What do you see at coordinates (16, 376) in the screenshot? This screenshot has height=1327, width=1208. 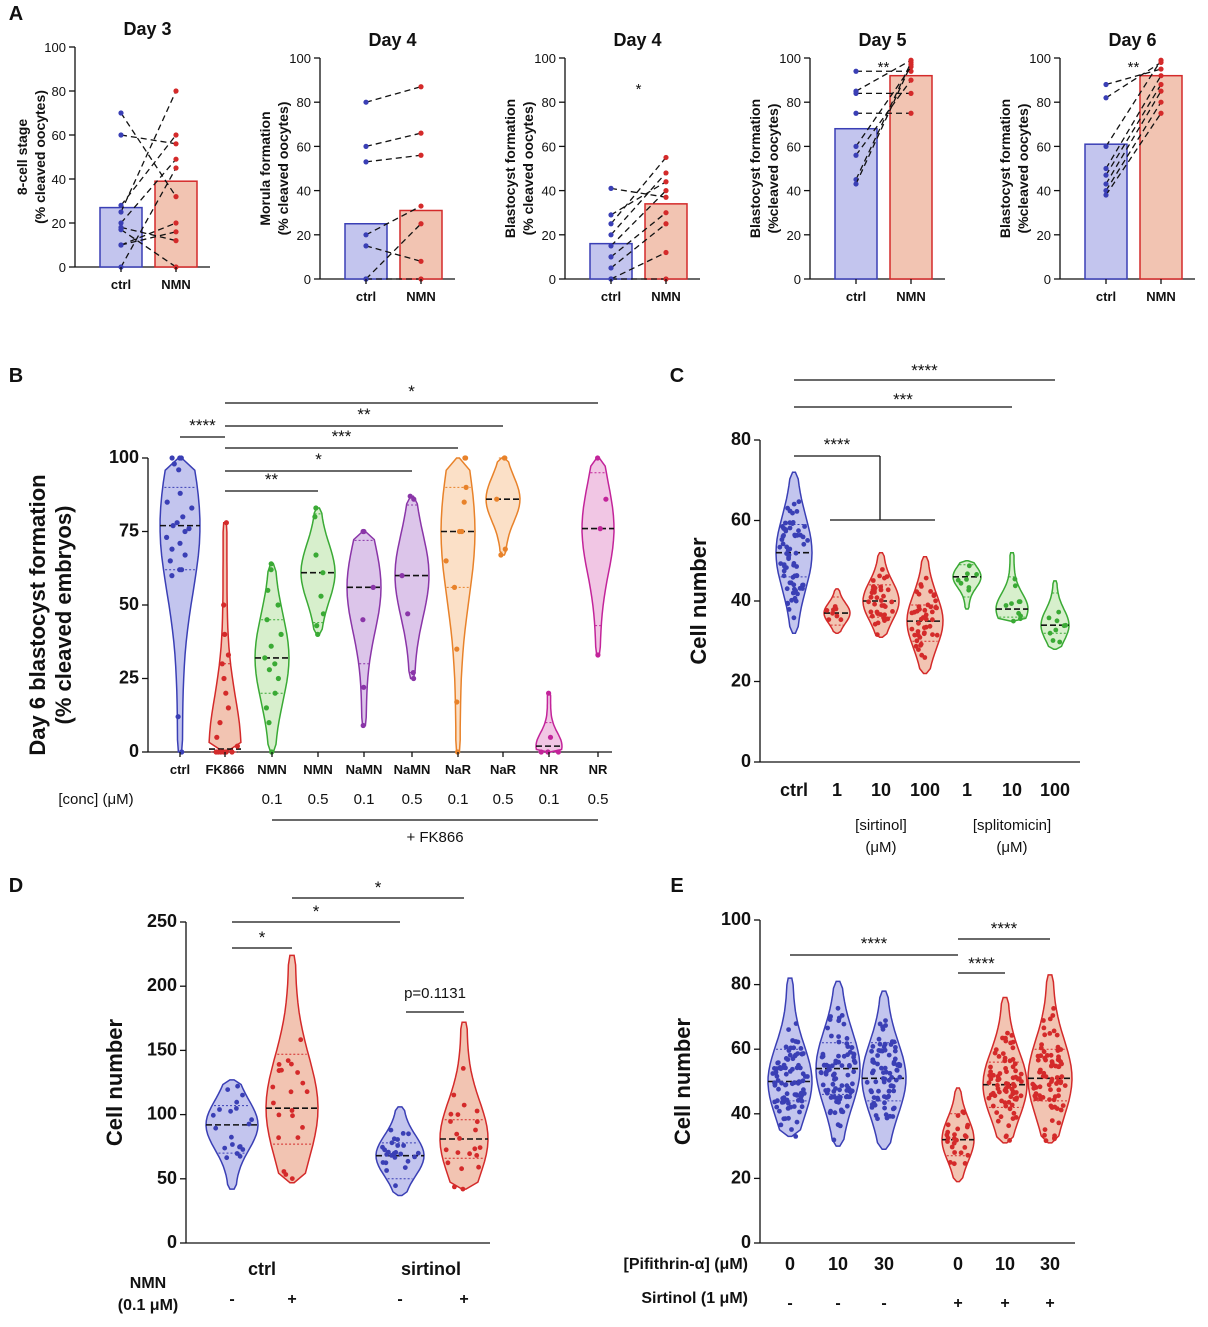 I see `panel-label-b: B` at bounding box center [16, 376].